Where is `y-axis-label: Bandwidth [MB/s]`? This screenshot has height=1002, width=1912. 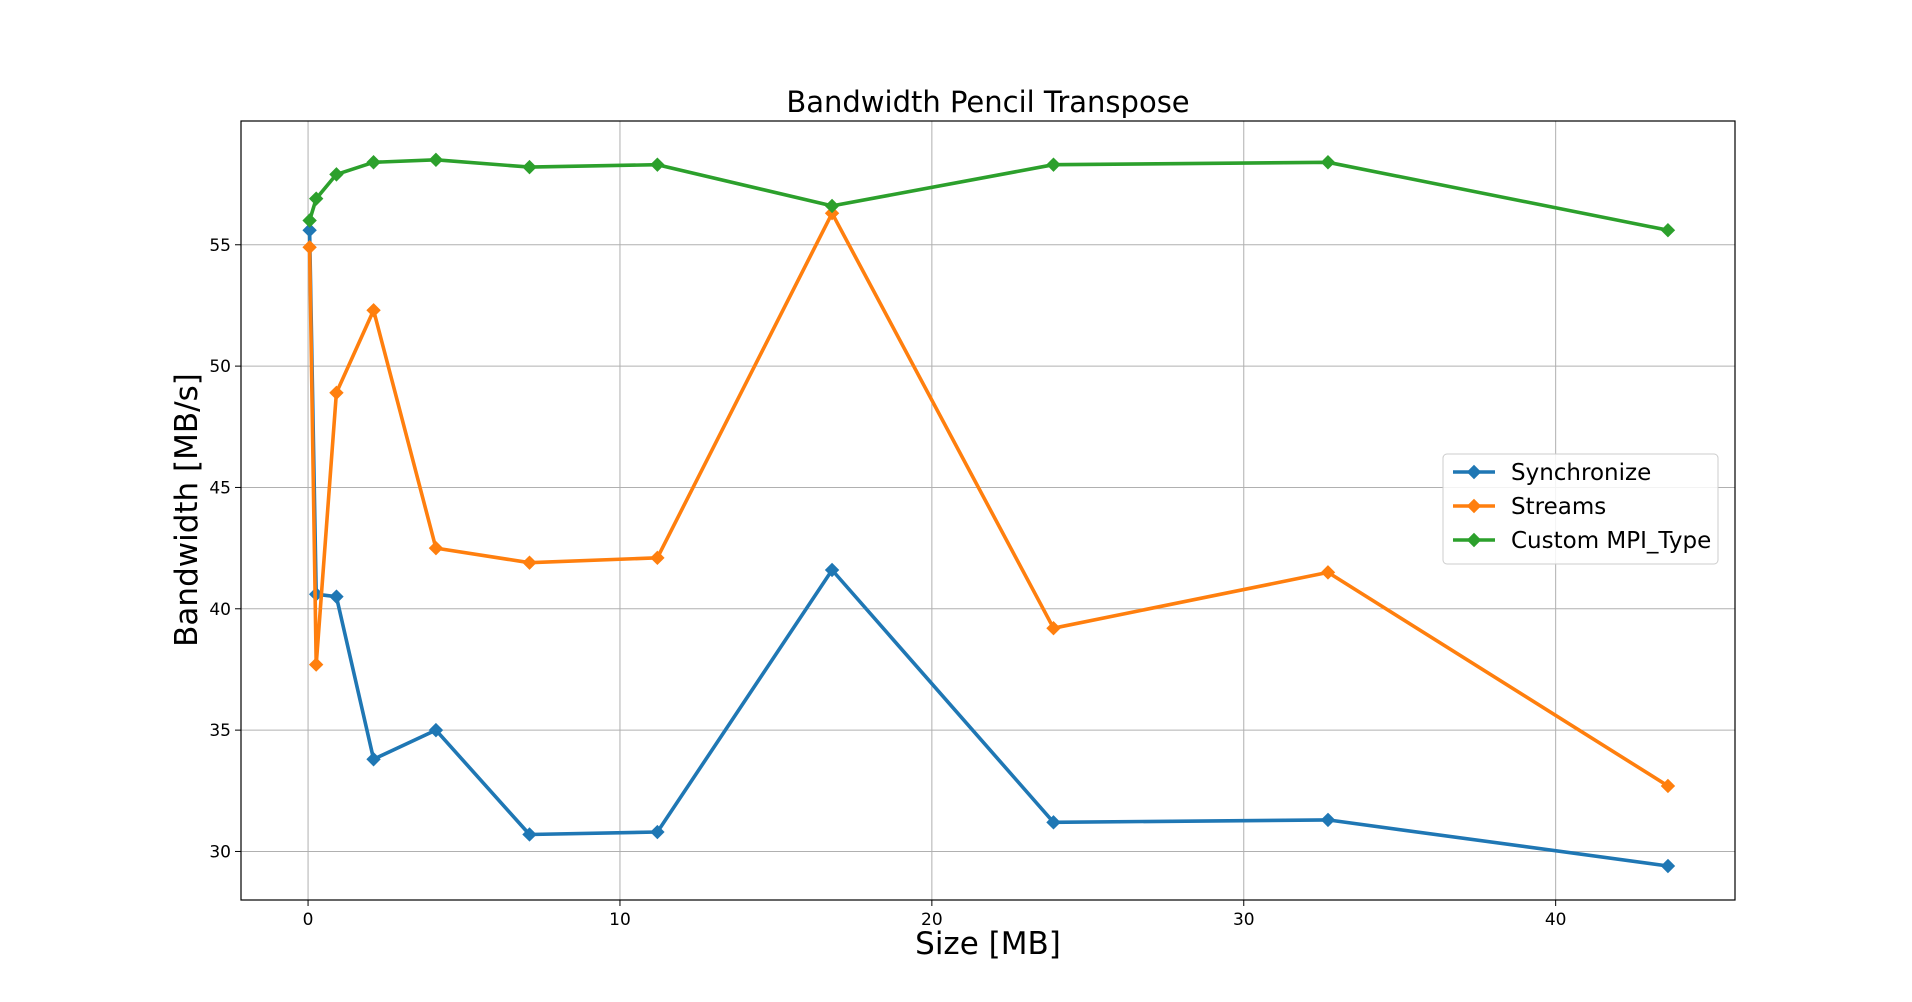 y-axis-label: Bandwidth [MB/s] is located at coordinates (187, 510).